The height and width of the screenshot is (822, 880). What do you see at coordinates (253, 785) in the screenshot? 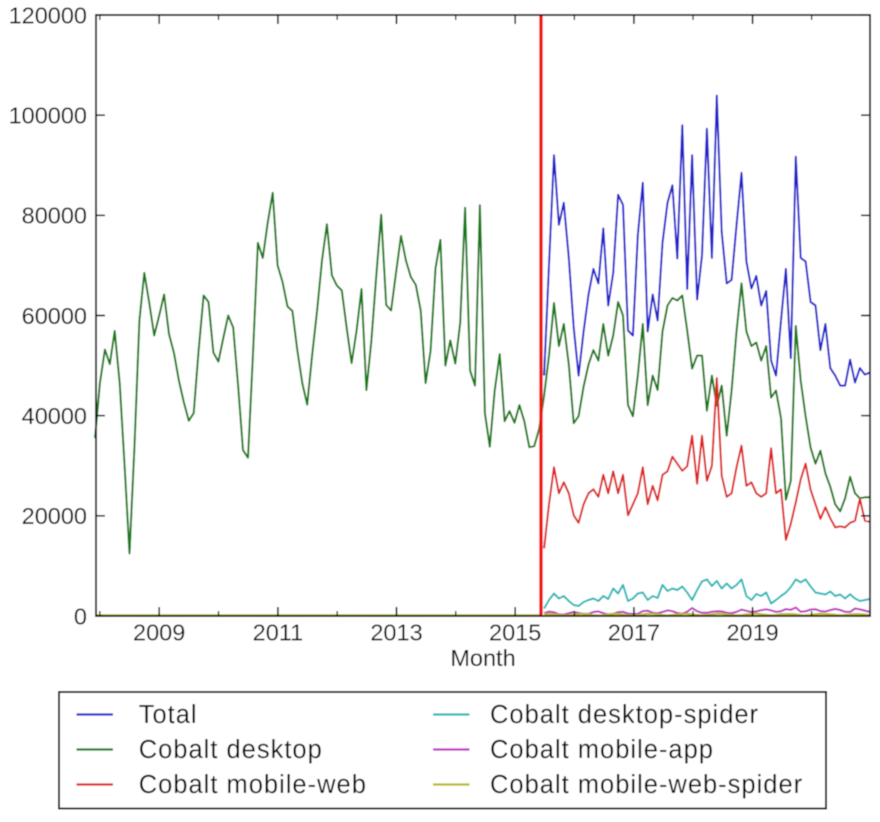
I see `svg-text: Cobalt mobile-web` at bounding box center [253, 785].